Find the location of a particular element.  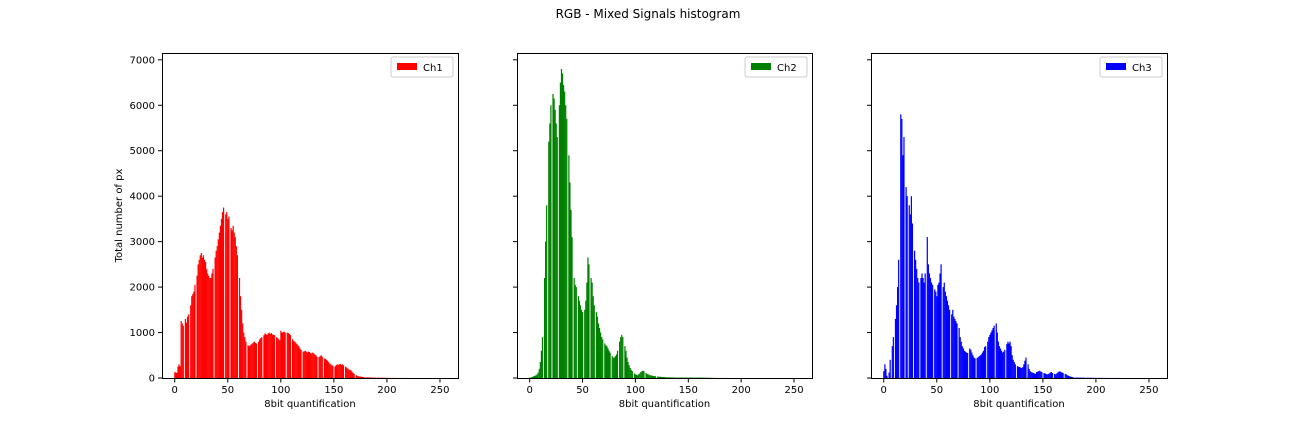

x-tick-label: 50 is located at coordinates (582, 390).